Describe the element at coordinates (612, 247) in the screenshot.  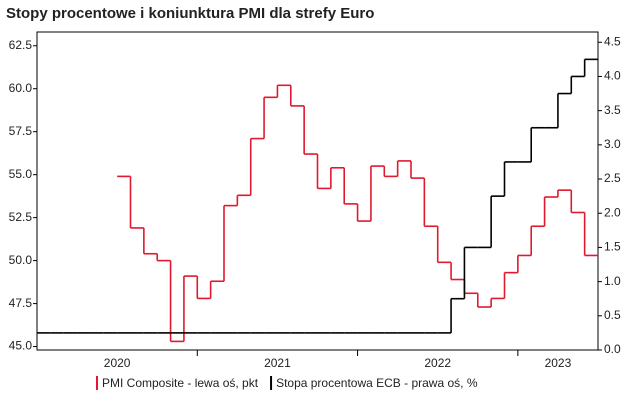
I see `y2-tick-label: 1.5` at that location.